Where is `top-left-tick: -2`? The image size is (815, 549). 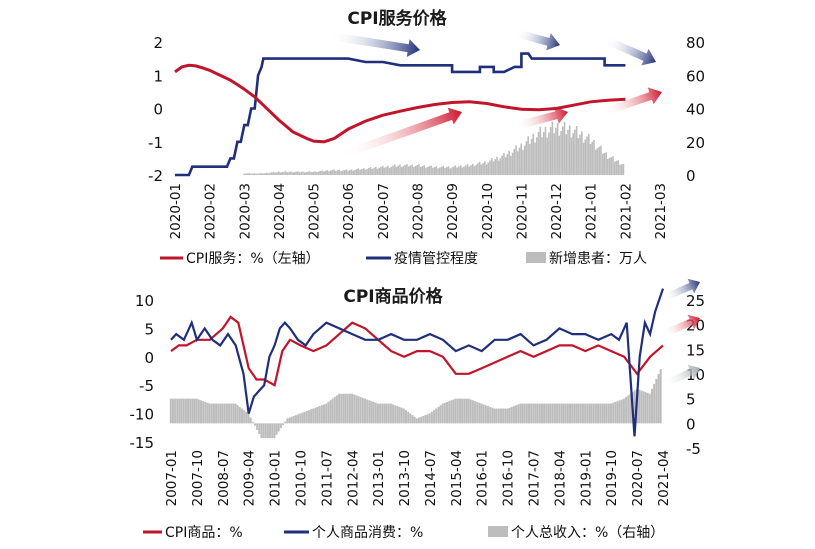
top-left-tick: -2 is located at coordinates (155, 176).